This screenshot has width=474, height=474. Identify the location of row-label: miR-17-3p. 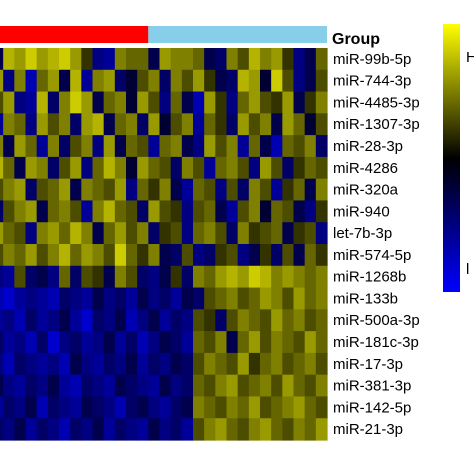
(368, 364).